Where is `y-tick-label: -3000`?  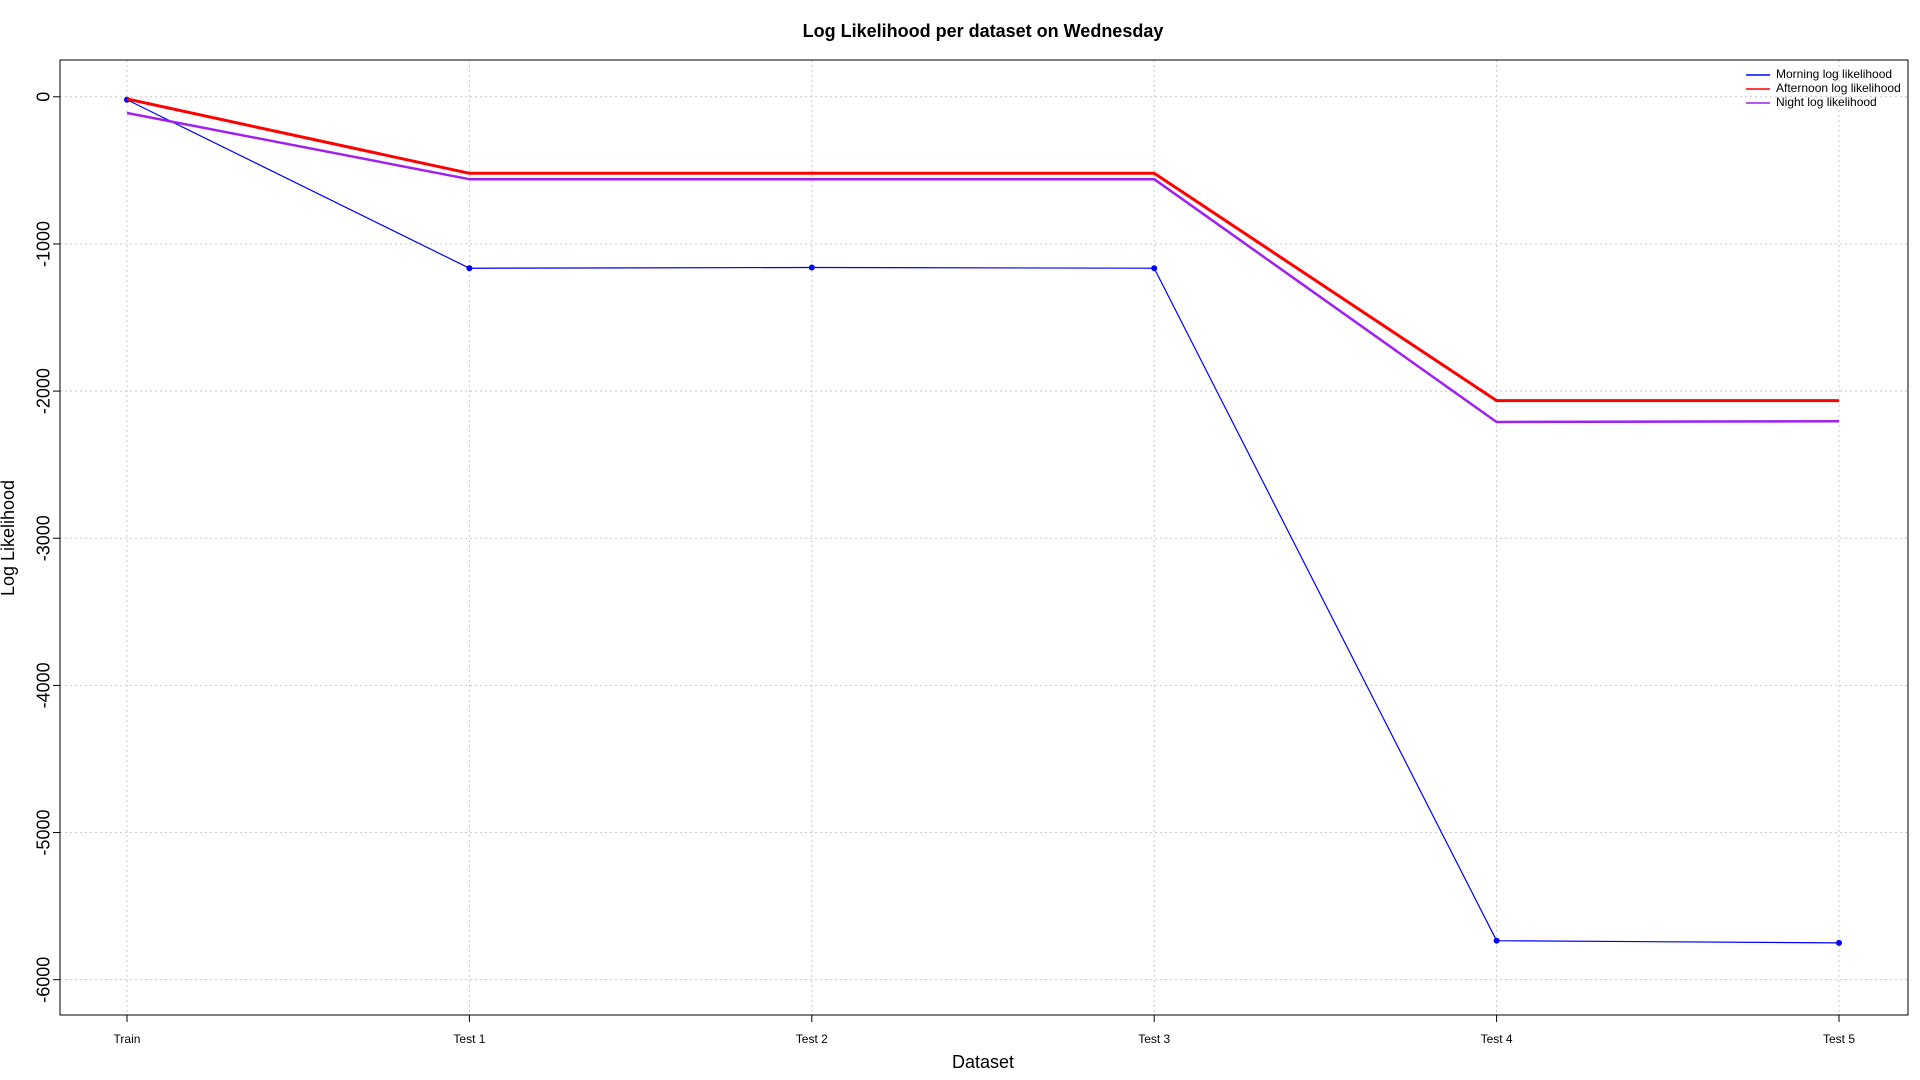 y-tick-label: -3000 is located at coordinates (44, 538).